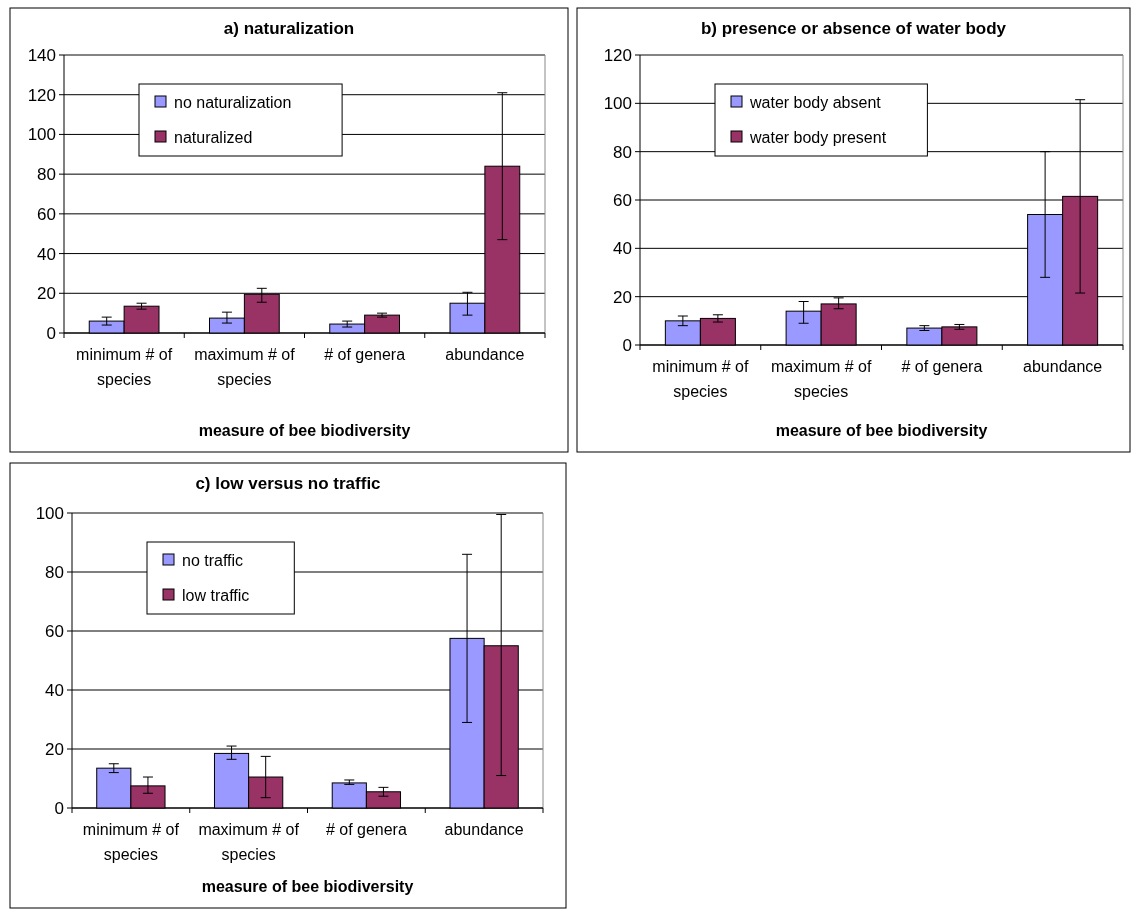 The image size is (1131, 909). What do you see at coordinates (289, 28) in the screenshot?
I see `chart-title: a) naturalization` at bounding box center [289, 28].